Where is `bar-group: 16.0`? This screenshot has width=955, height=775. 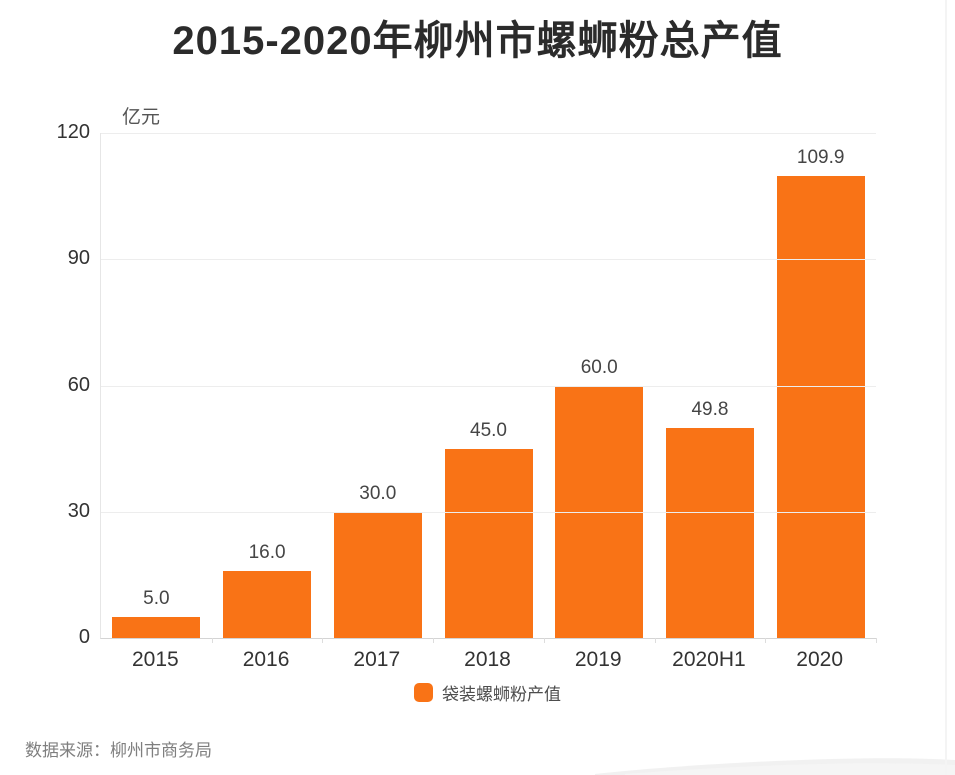
bar-group: 16.0 is located at coordinates (267, 385).